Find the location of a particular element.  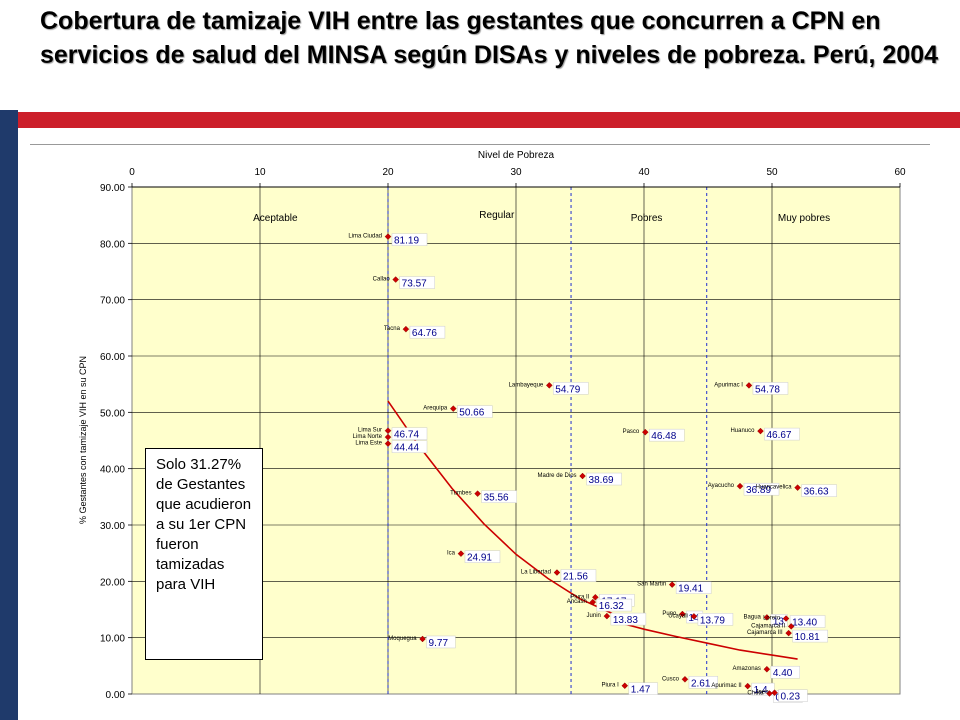

data-point: Tumbes 35.56 is located at coordinates (483, 497).